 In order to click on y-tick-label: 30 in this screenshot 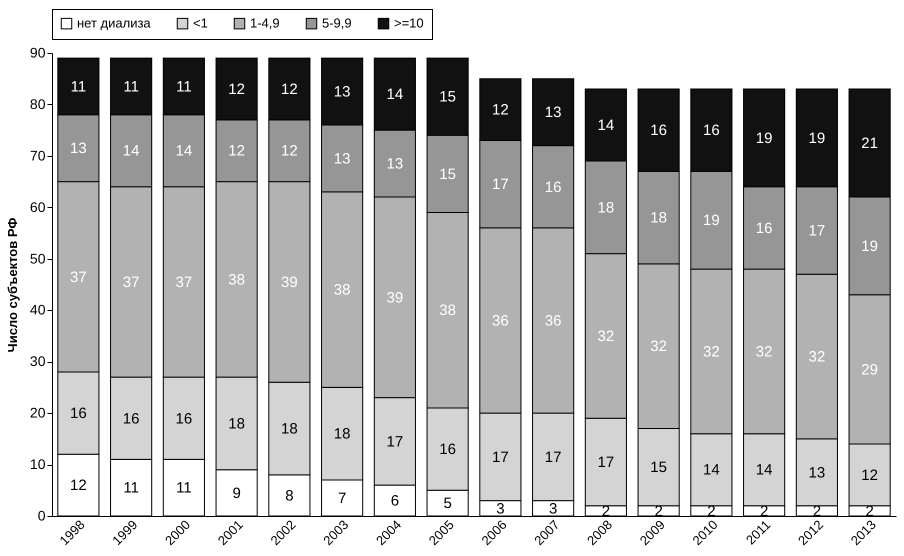, I will do `click(38, 361)`.